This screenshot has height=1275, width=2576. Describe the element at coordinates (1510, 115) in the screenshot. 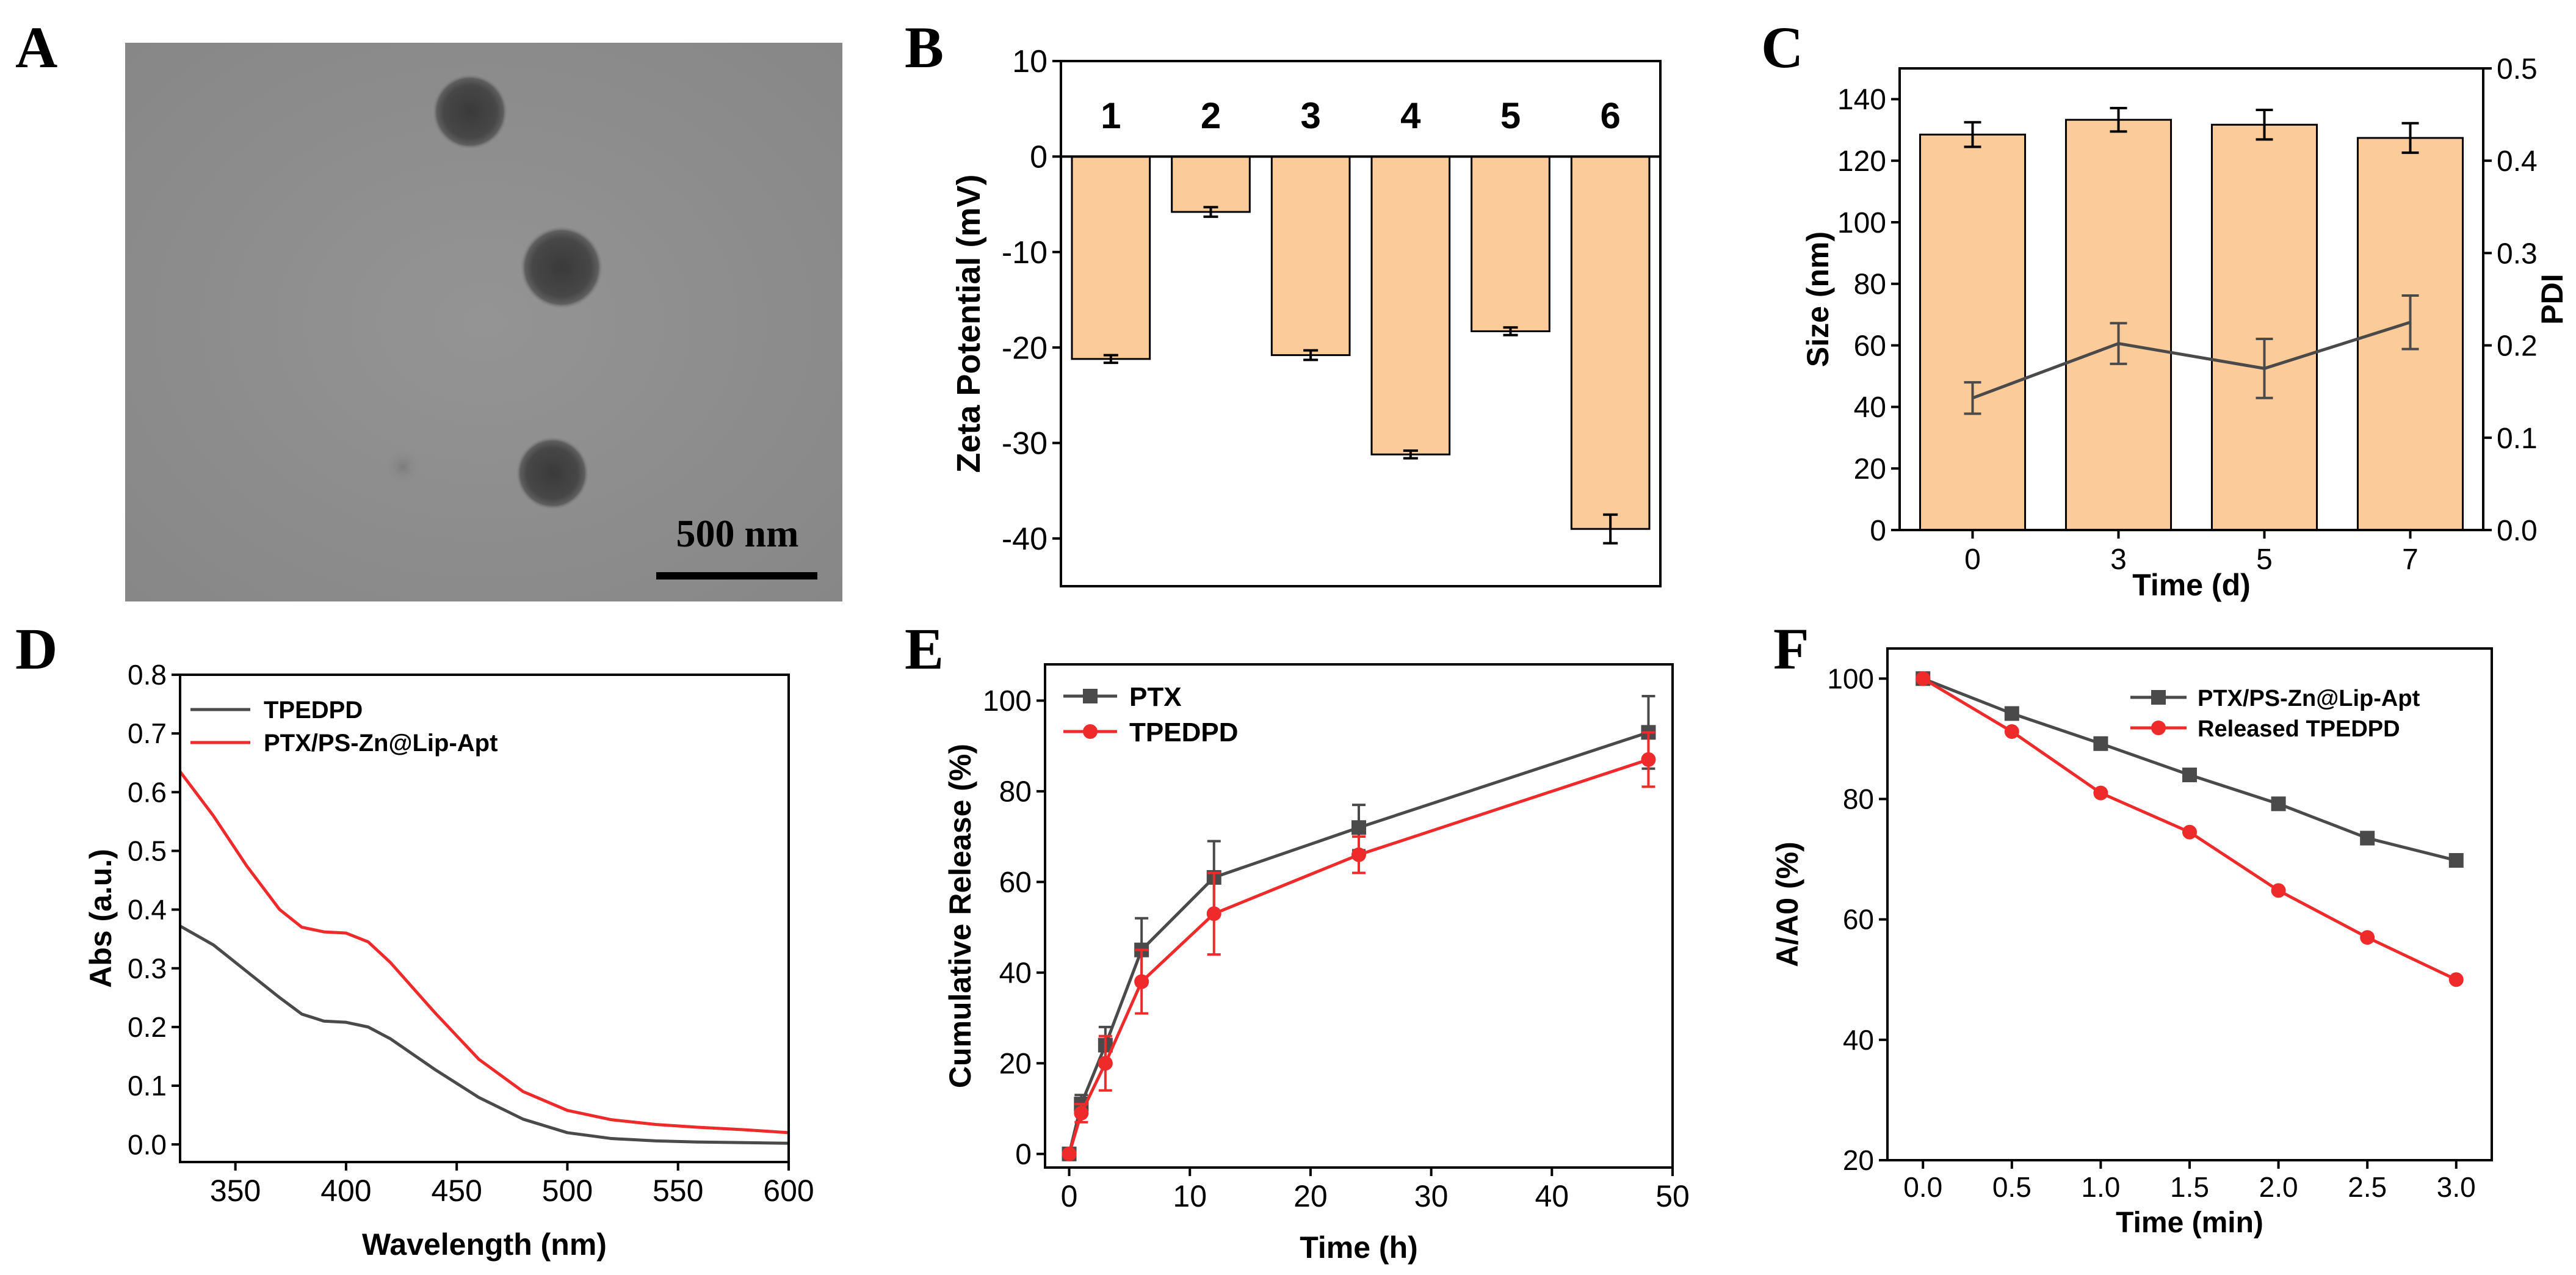

I see `bar-category-label: 5` at that location.